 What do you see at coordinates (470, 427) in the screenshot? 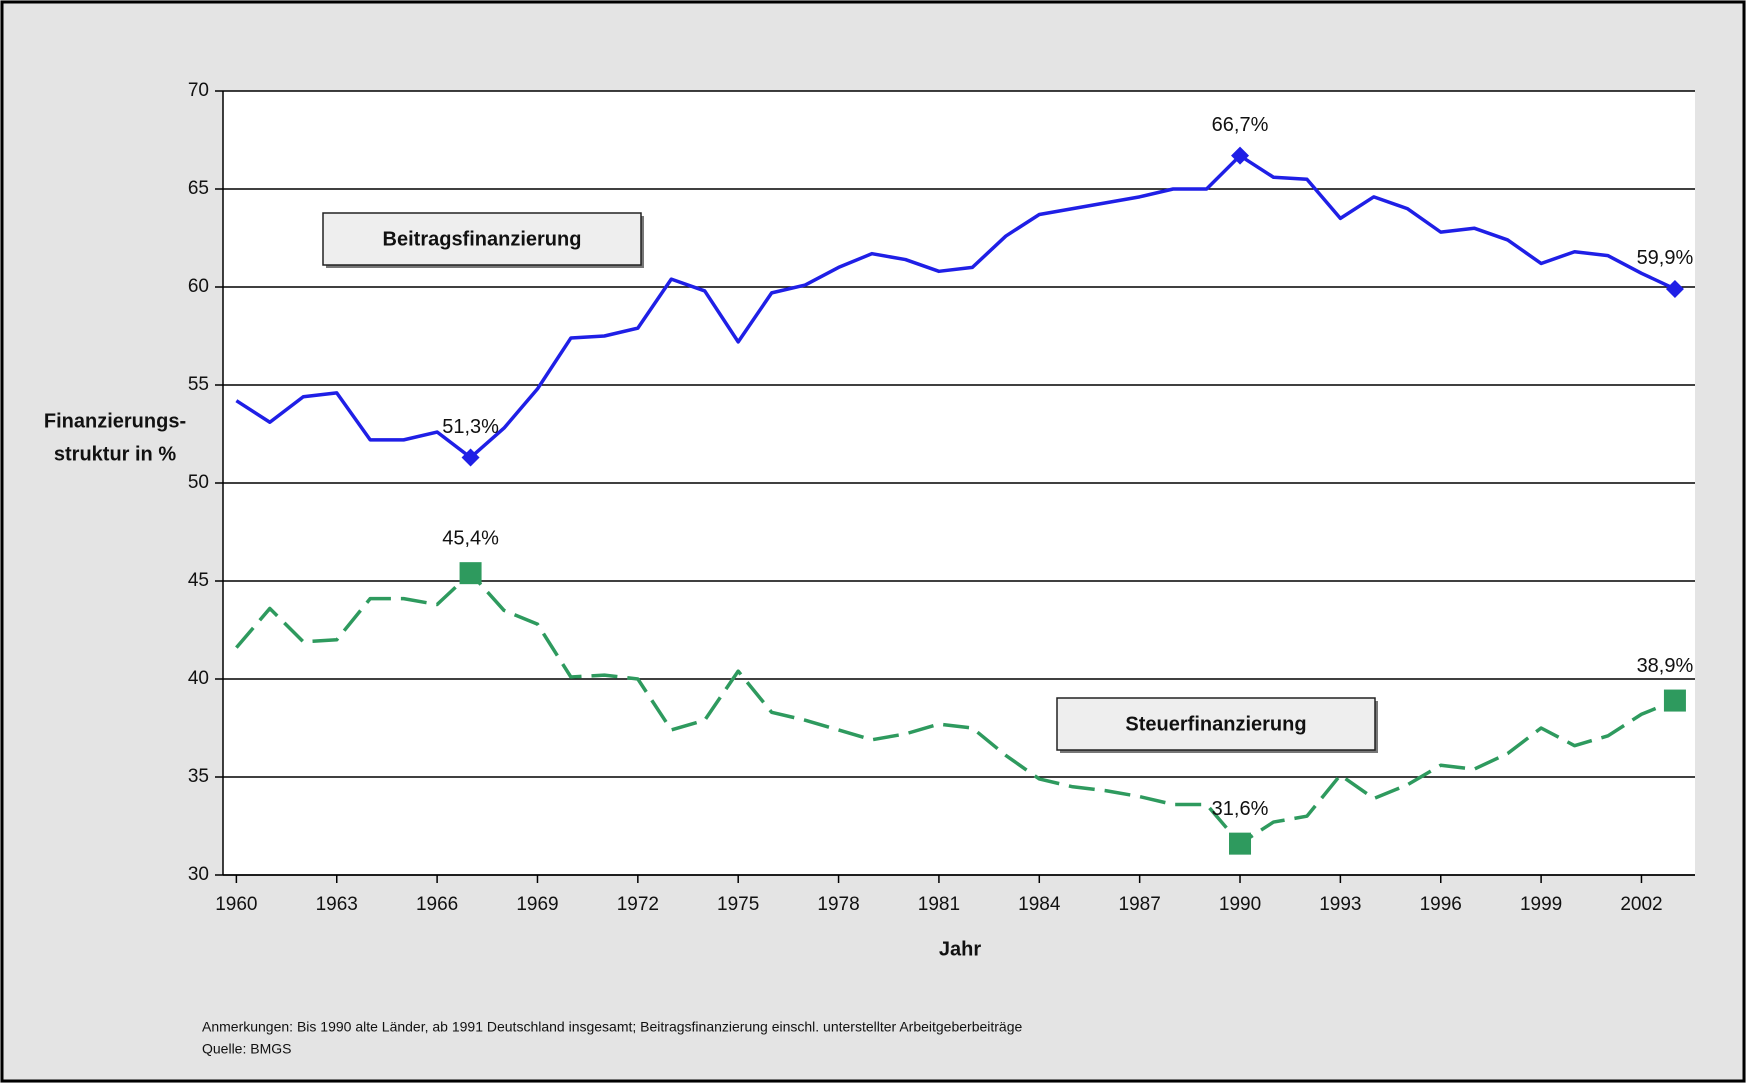
I see `annotation: 51,3%` at bounding box center [470, 427].